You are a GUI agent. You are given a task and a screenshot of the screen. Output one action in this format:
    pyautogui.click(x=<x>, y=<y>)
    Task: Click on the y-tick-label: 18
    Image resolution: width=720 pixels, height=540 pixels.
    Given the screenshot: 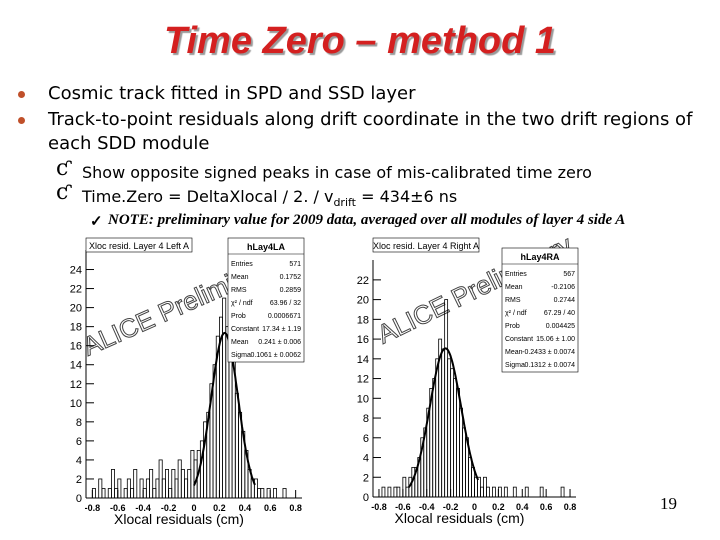 What is the action you would take?
    pyautogui.click(x=76, y=328)
    